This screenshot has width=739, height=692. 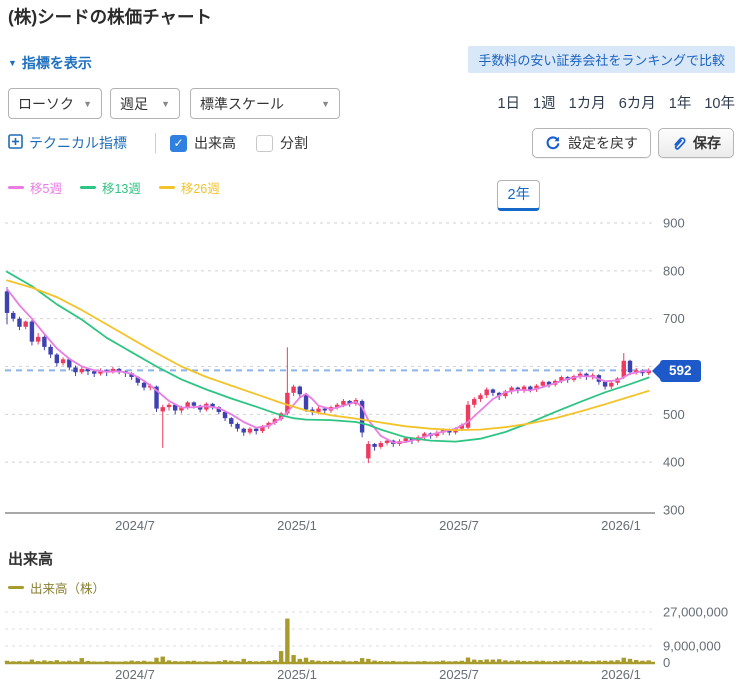 I want to click on time-range-tabs: 1日 1週 1カ月 6カ月 1年 2年 10年, so click(x=616, y=151).